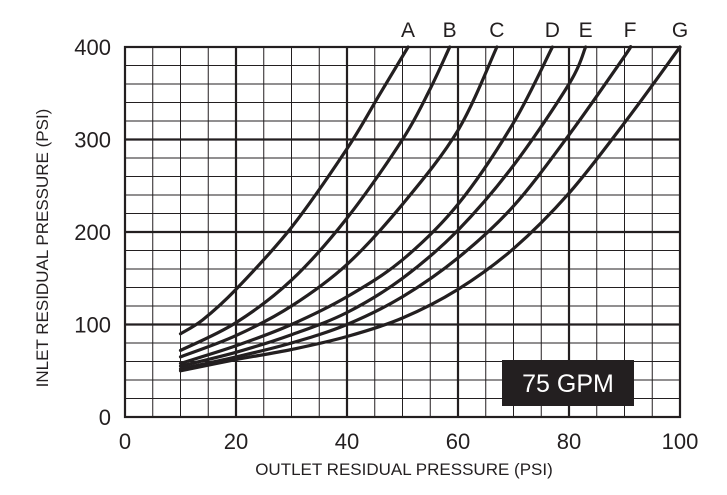 This screenshot has height=495, width=727. What do you see at coordinates (408, 441) in the screenshot?
I see `x-tick-labels: 0 20 40 60 80 100` at bounding box center [408, 441].